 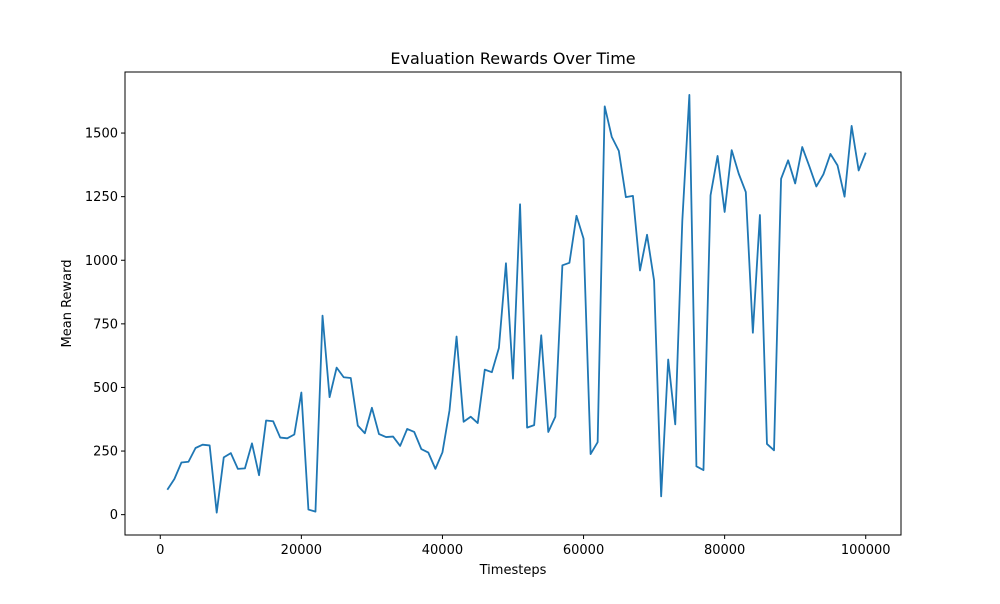 I want to click on y-tick-label: 750, so click(x=105, y=324).